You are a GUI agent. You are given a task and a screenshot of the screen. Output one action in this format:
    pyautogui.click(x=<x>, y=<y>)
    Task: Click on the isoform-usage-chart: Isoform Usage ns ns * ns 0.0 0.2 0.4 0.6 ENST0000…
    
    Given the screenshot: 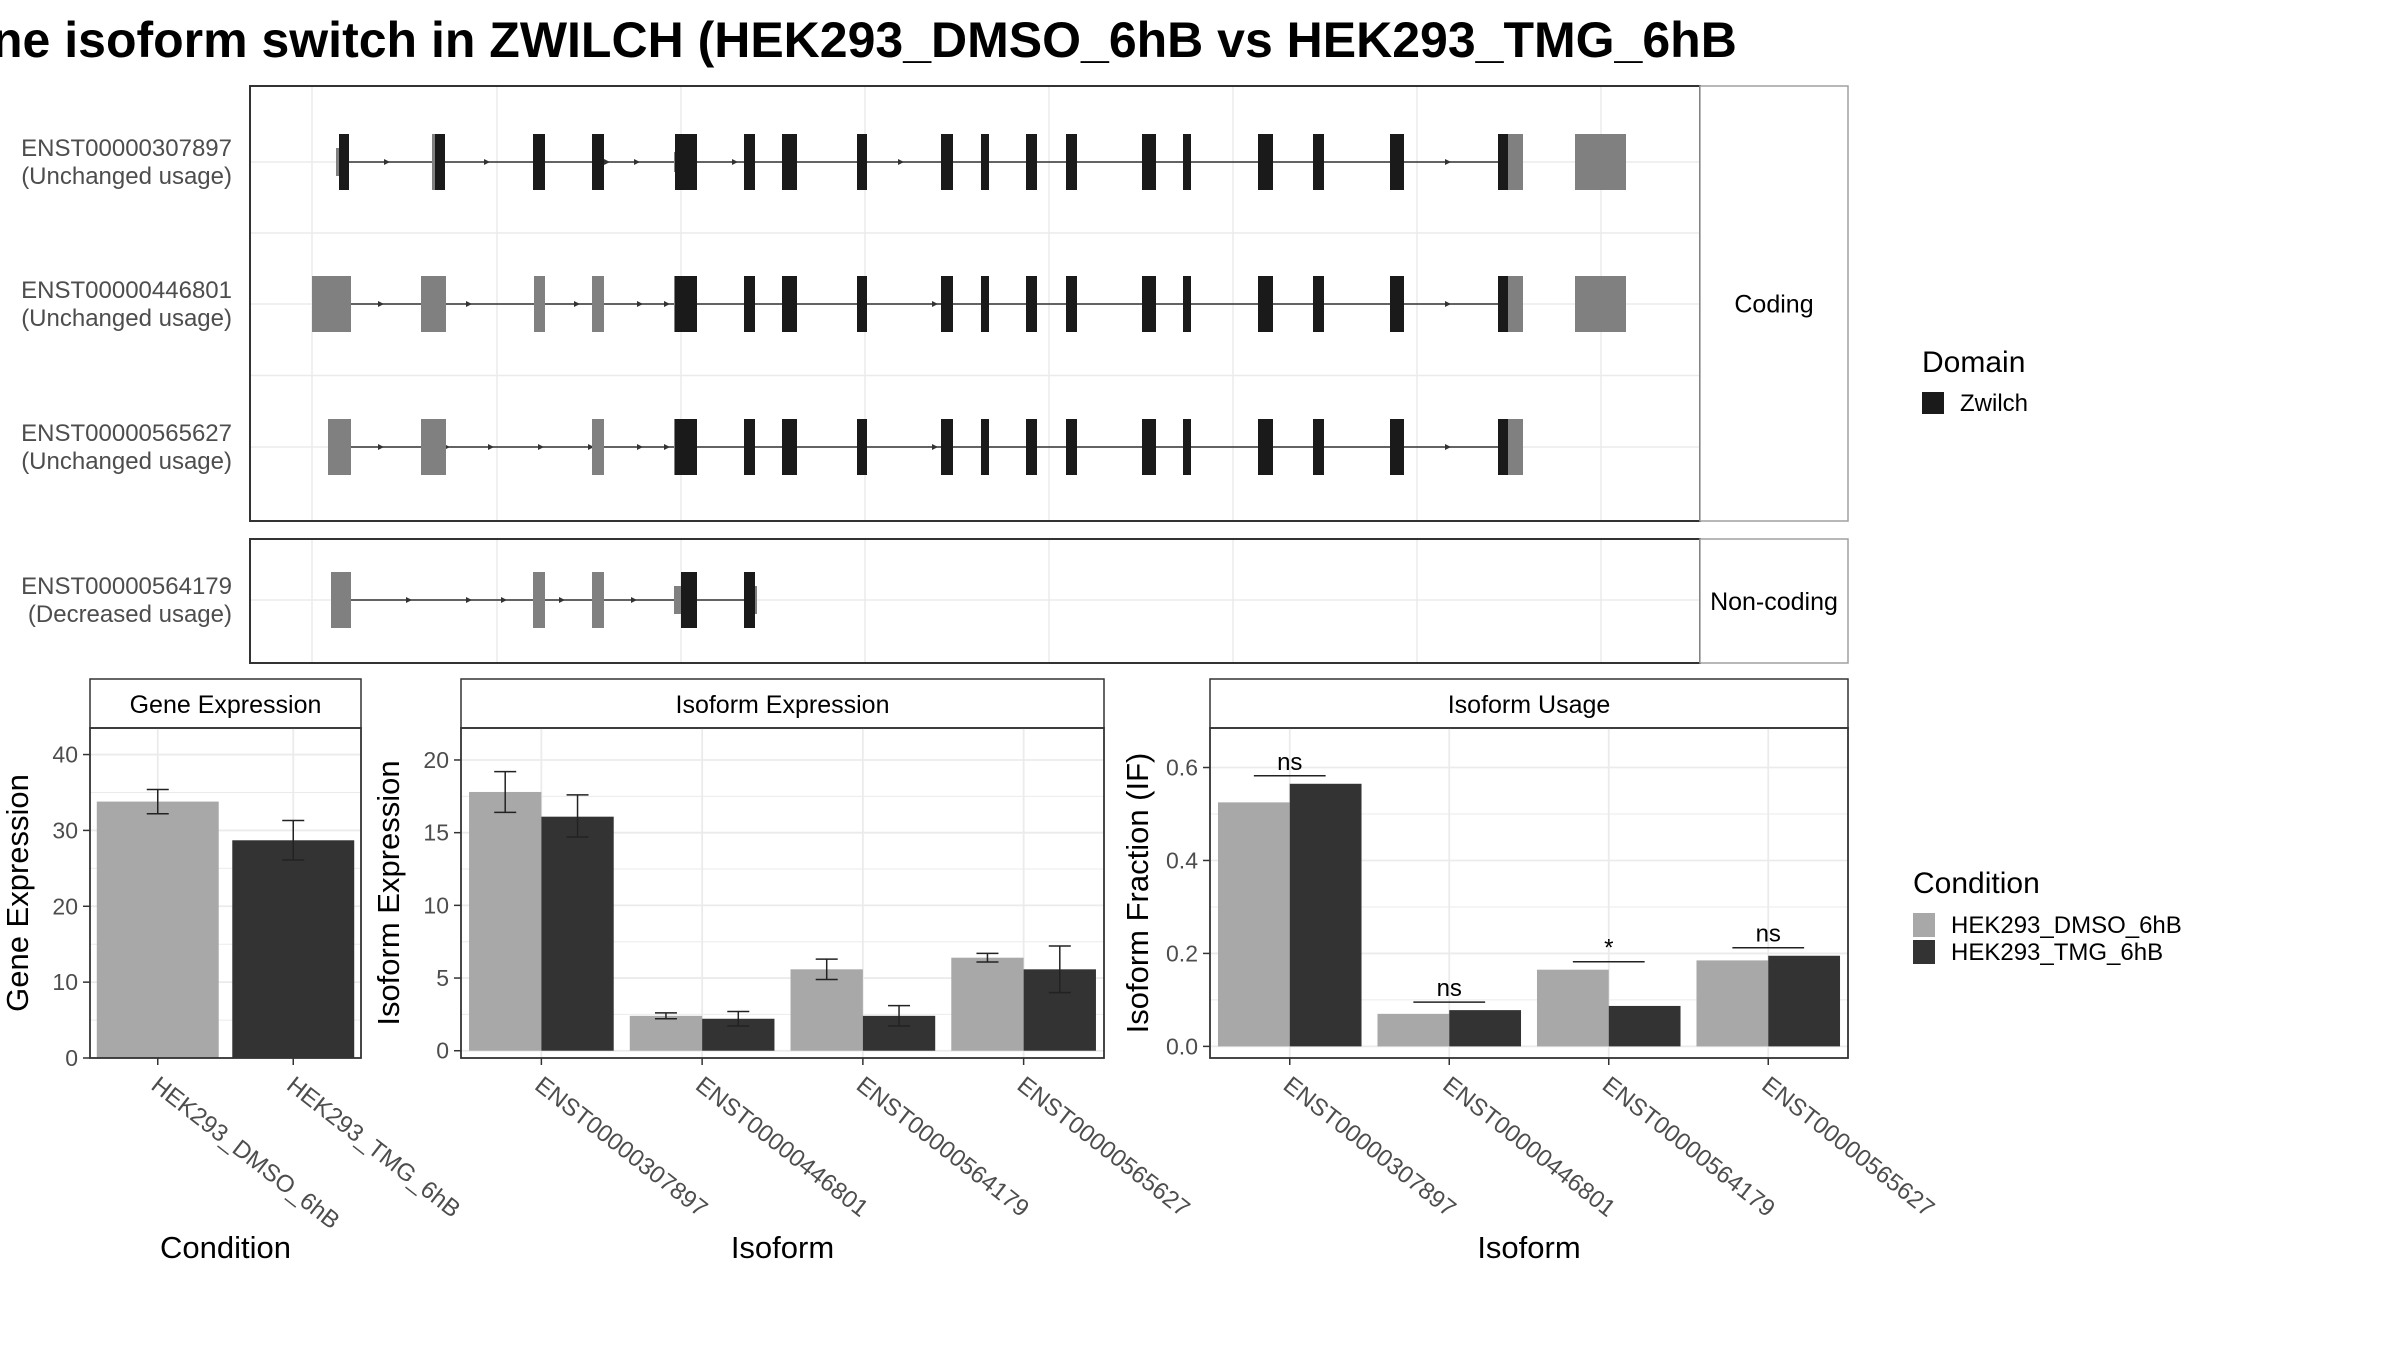 What is the action you would take?
    pyautogui.click(x=1529, y=971)
    